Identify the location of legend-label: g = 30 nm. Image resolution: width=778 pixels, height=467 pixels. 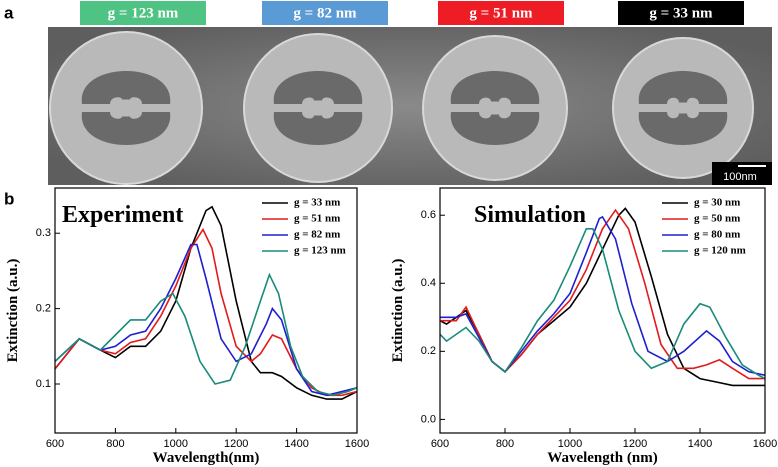
(717, 203).